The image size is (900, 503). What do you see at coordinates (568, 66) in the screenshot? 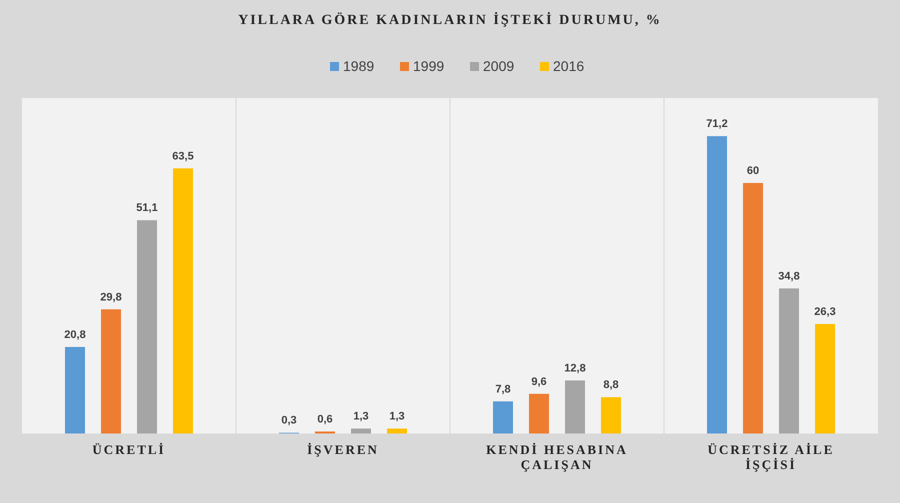
I see `legend-label: 2016` at bounding box center [568, 66].